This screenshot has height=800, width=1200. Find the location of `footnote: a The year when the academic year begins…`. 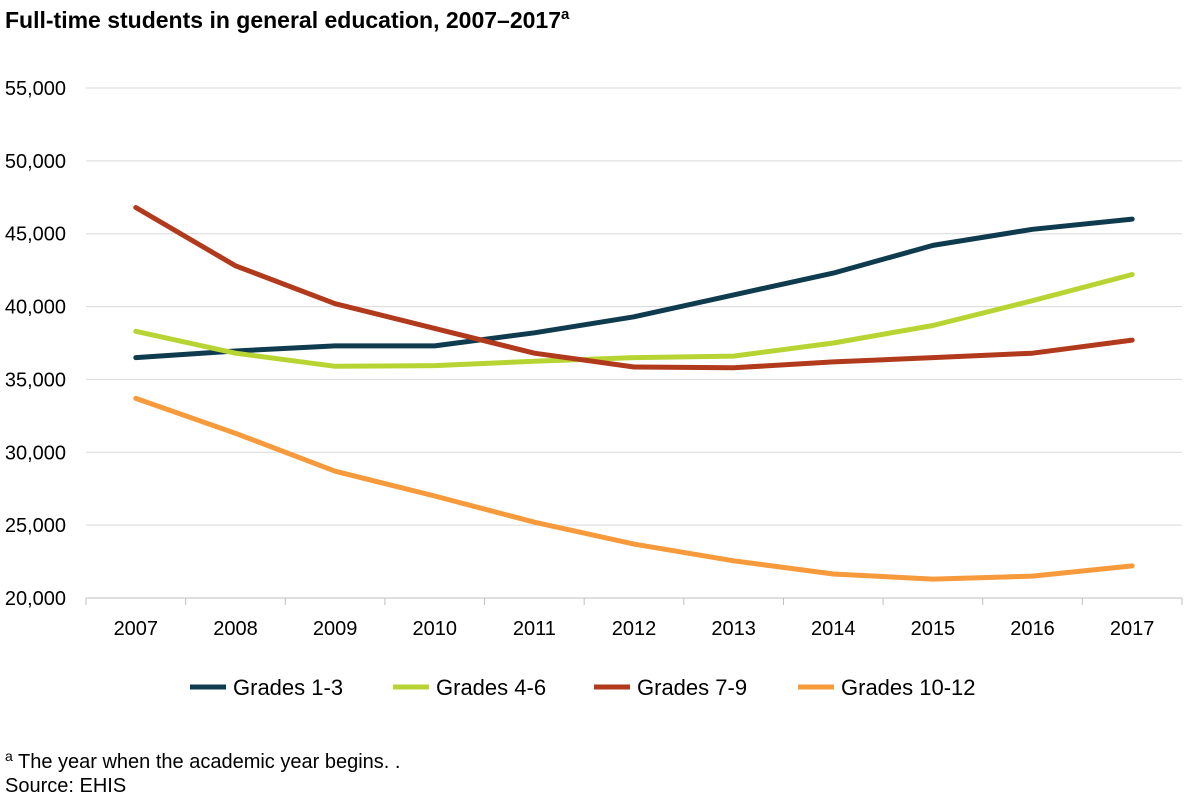

footnote: a The year when the academic year begins… is located at coordinates (202, 761).